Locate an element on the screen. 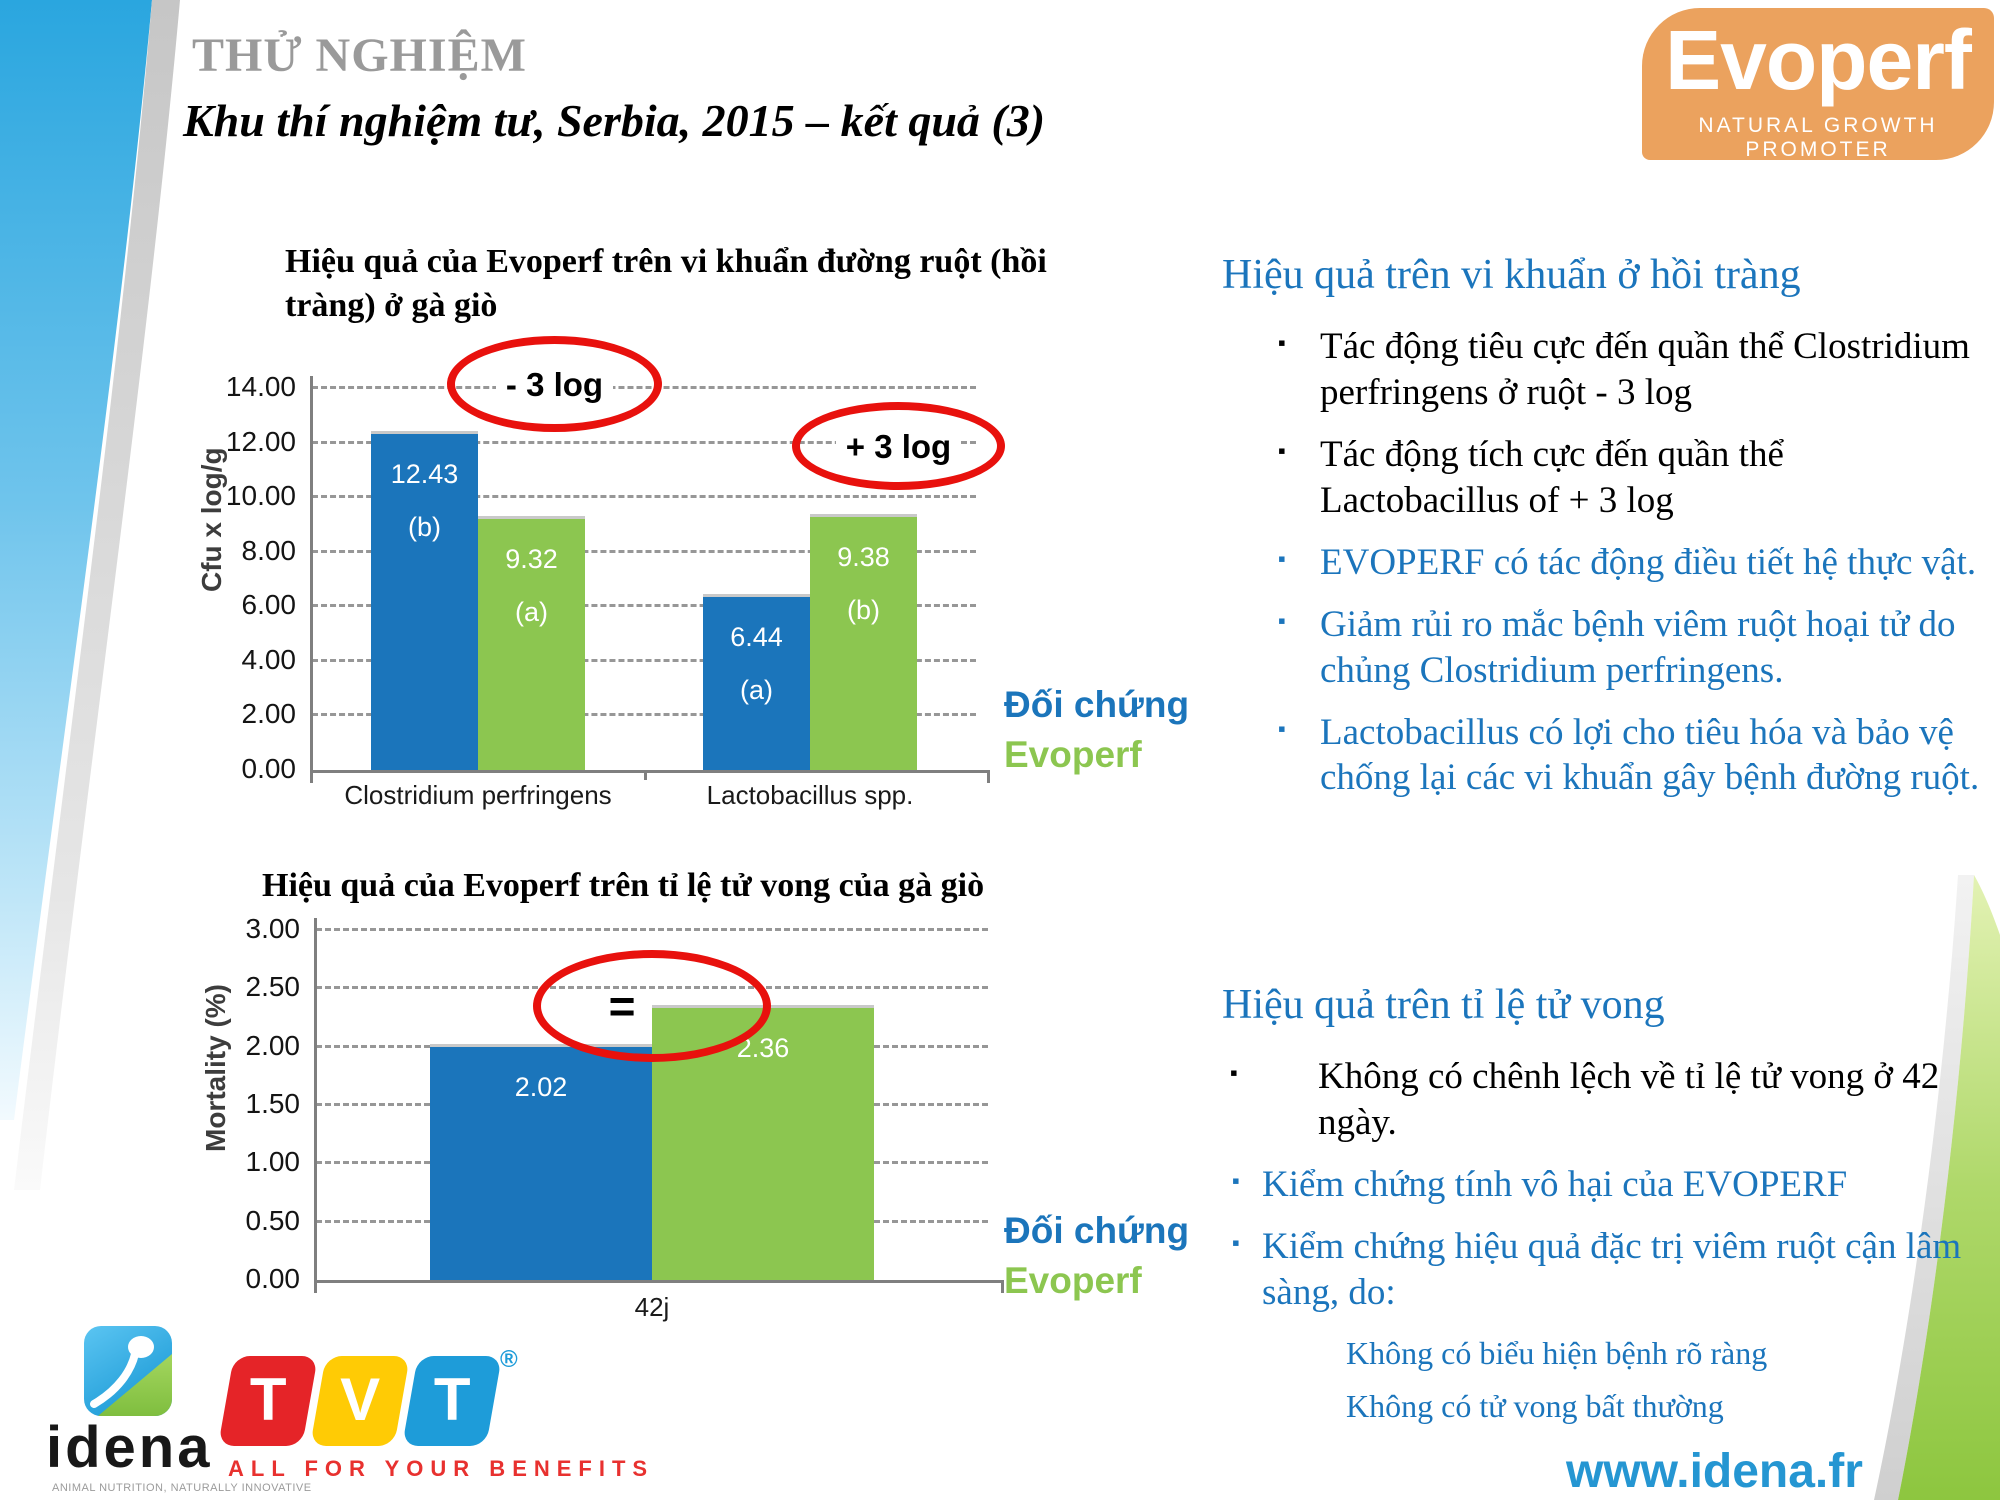 The height and width of the screenshot is (1500, 2000). bar-value-label: 9.32 (a) is located at coordinates (531, 578).